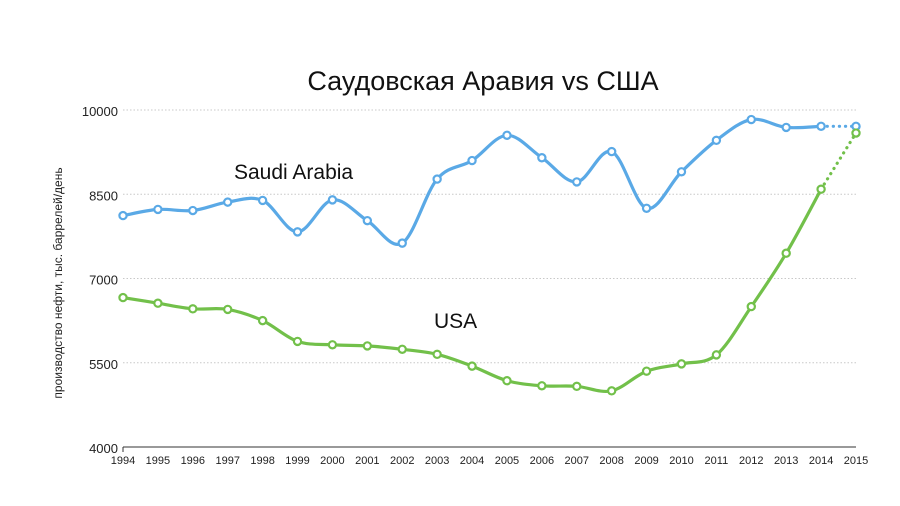 This screenshot has height=506, width=900. Describe the element at coordinates (293, 172) in the screenshot. I see `series-label-saudi-arabia: Saudi Arabia` at that location.